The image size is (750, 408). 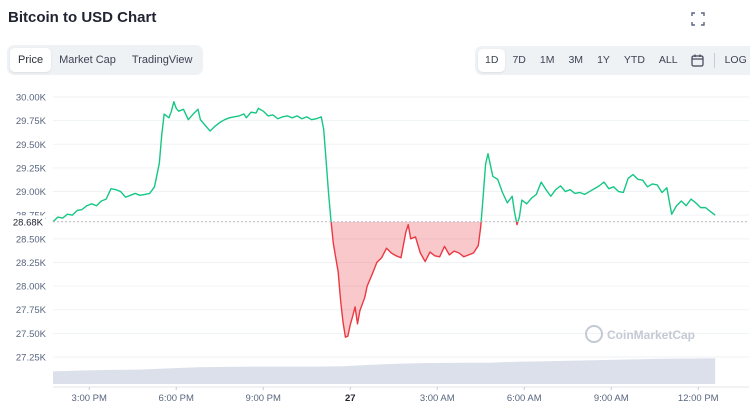 I want to click on y-tick-label: 27.75K, so click(x=31, y=310).